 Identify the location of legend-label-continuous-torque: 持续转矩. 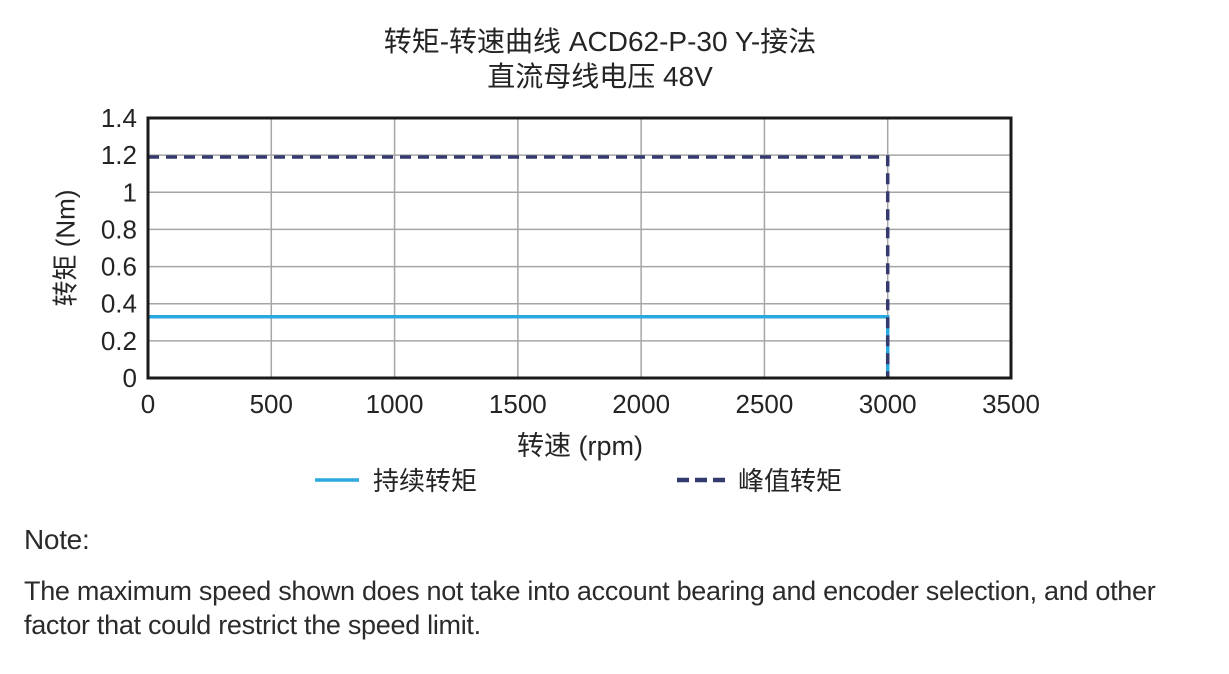
(424, 481).